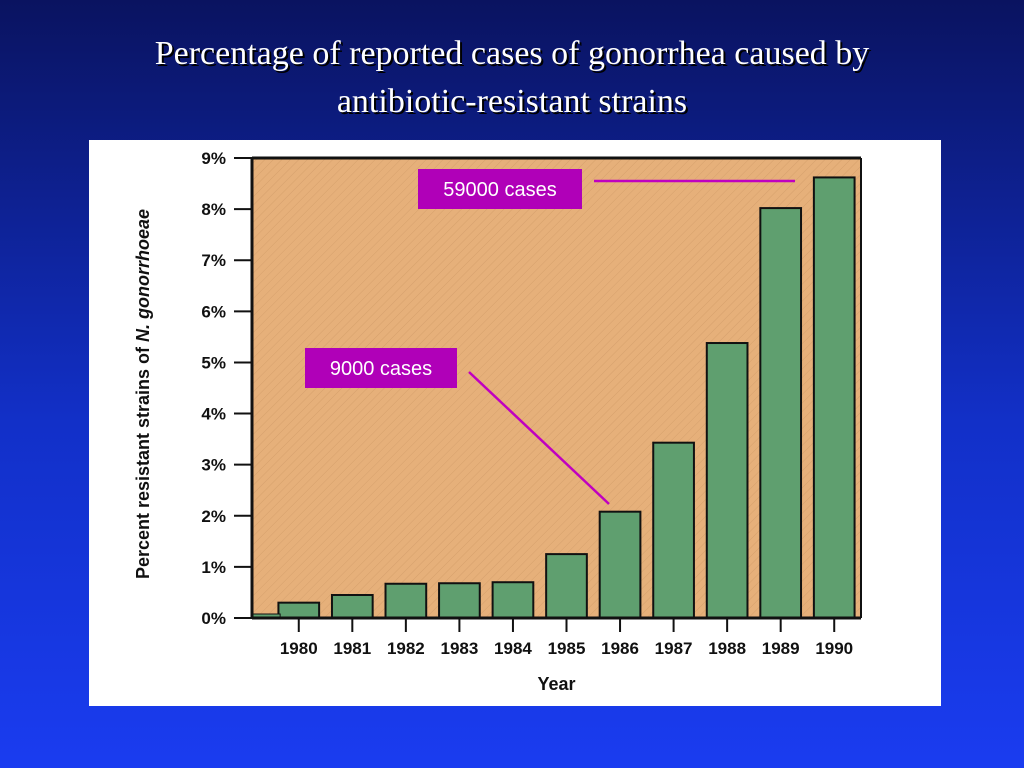 The width and height of the screenshot is (1024, 768). What do you see at coordinates (352, 648) in the screenshot?
I see `x-tick-label-1981: 1981` at bounding box center [352, 648].